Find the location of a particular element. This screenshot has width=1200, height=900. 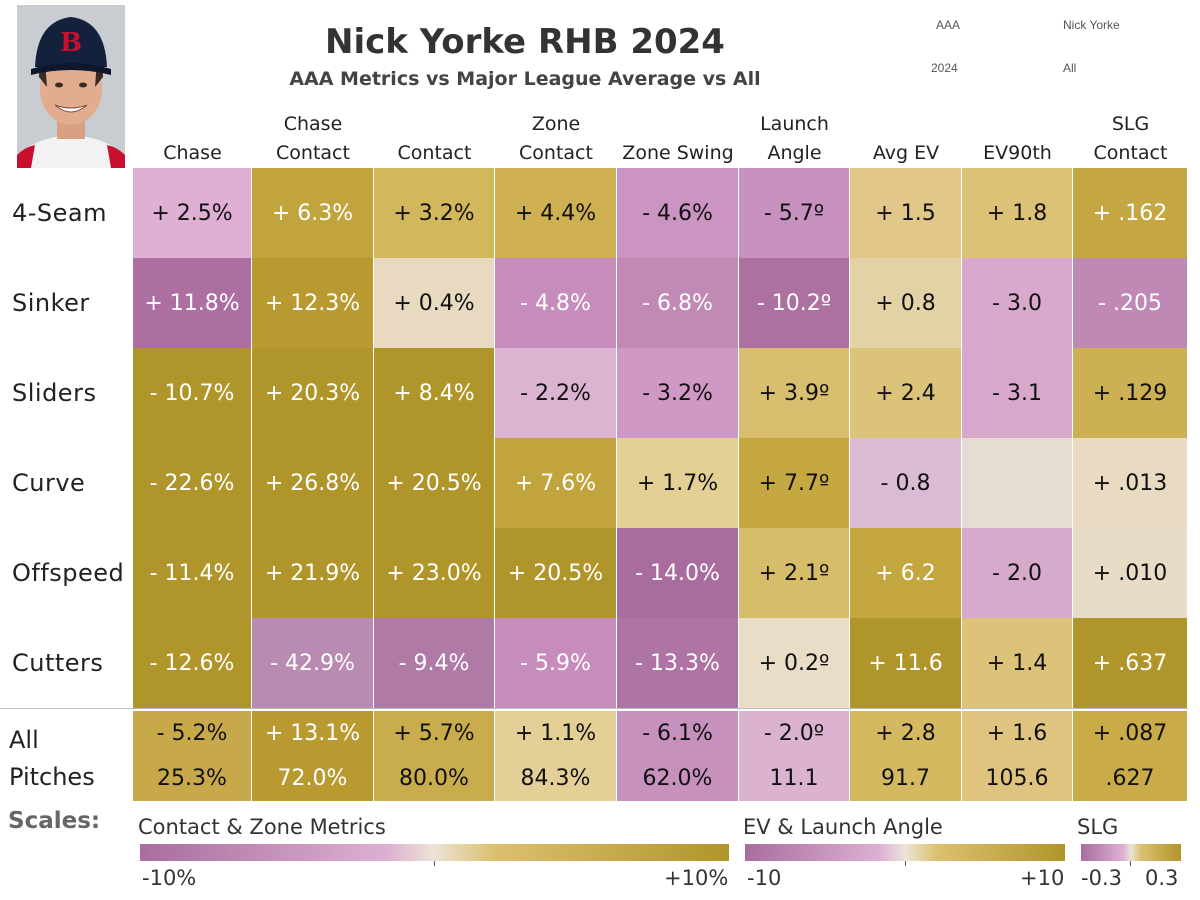

metric-cell: + 7.6% is located at coordinates (556, 483).